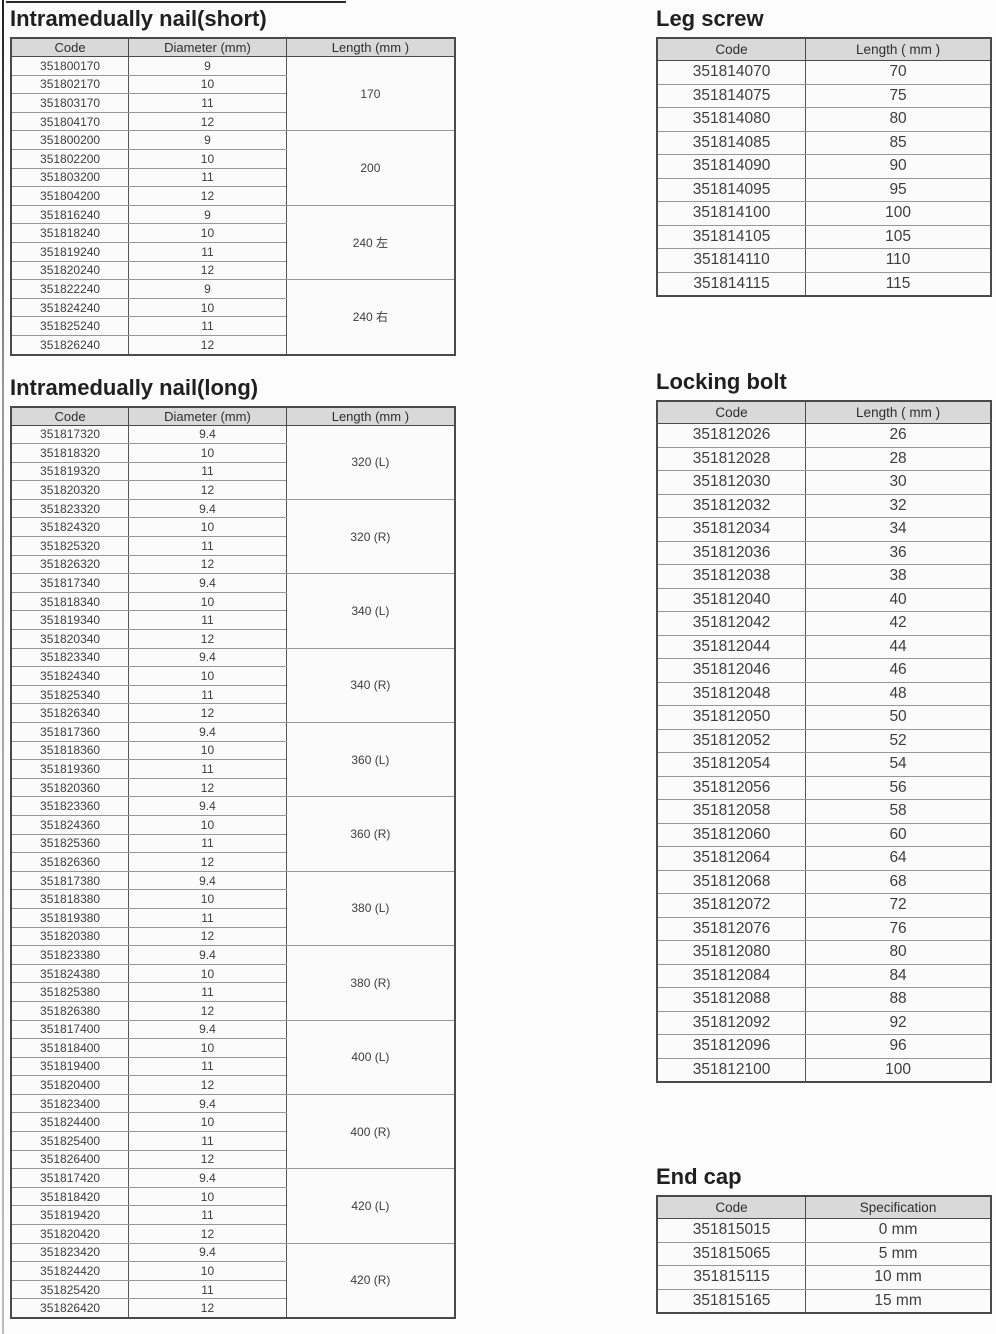 The width and height of the screenshot is (996, 1334). I want to click on code-cell: 351818320, so click(70, 453).